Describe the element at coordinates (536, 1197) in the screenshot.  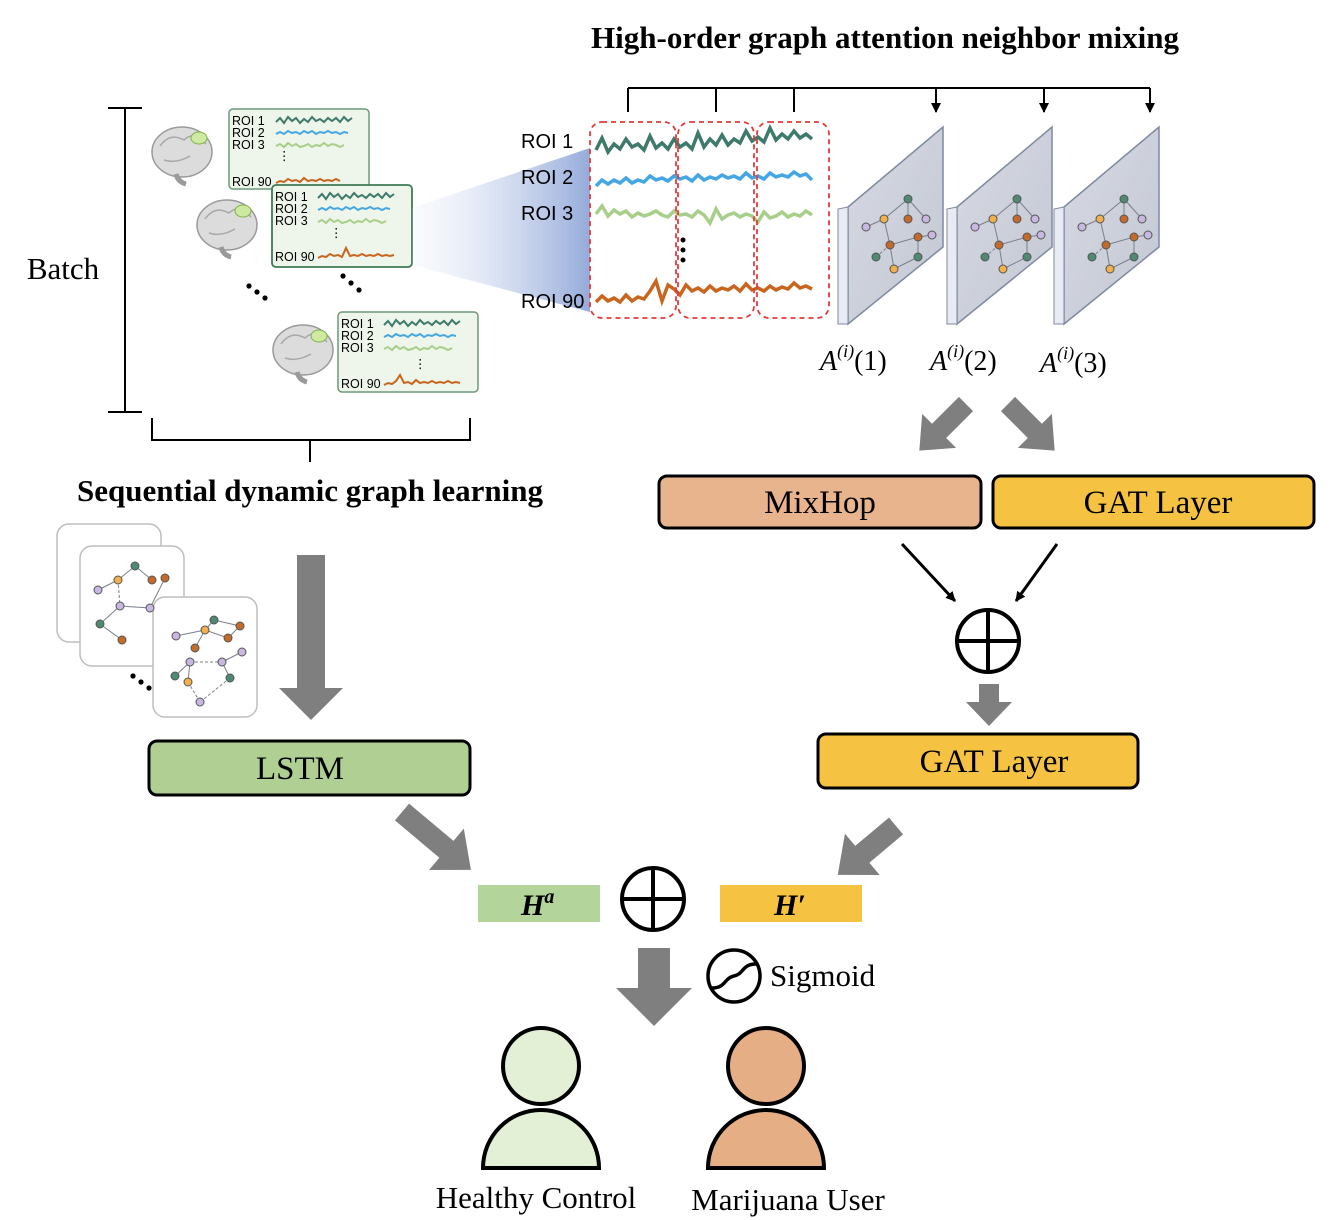
I see `healthy-control-label: Healthy Control` at that location.